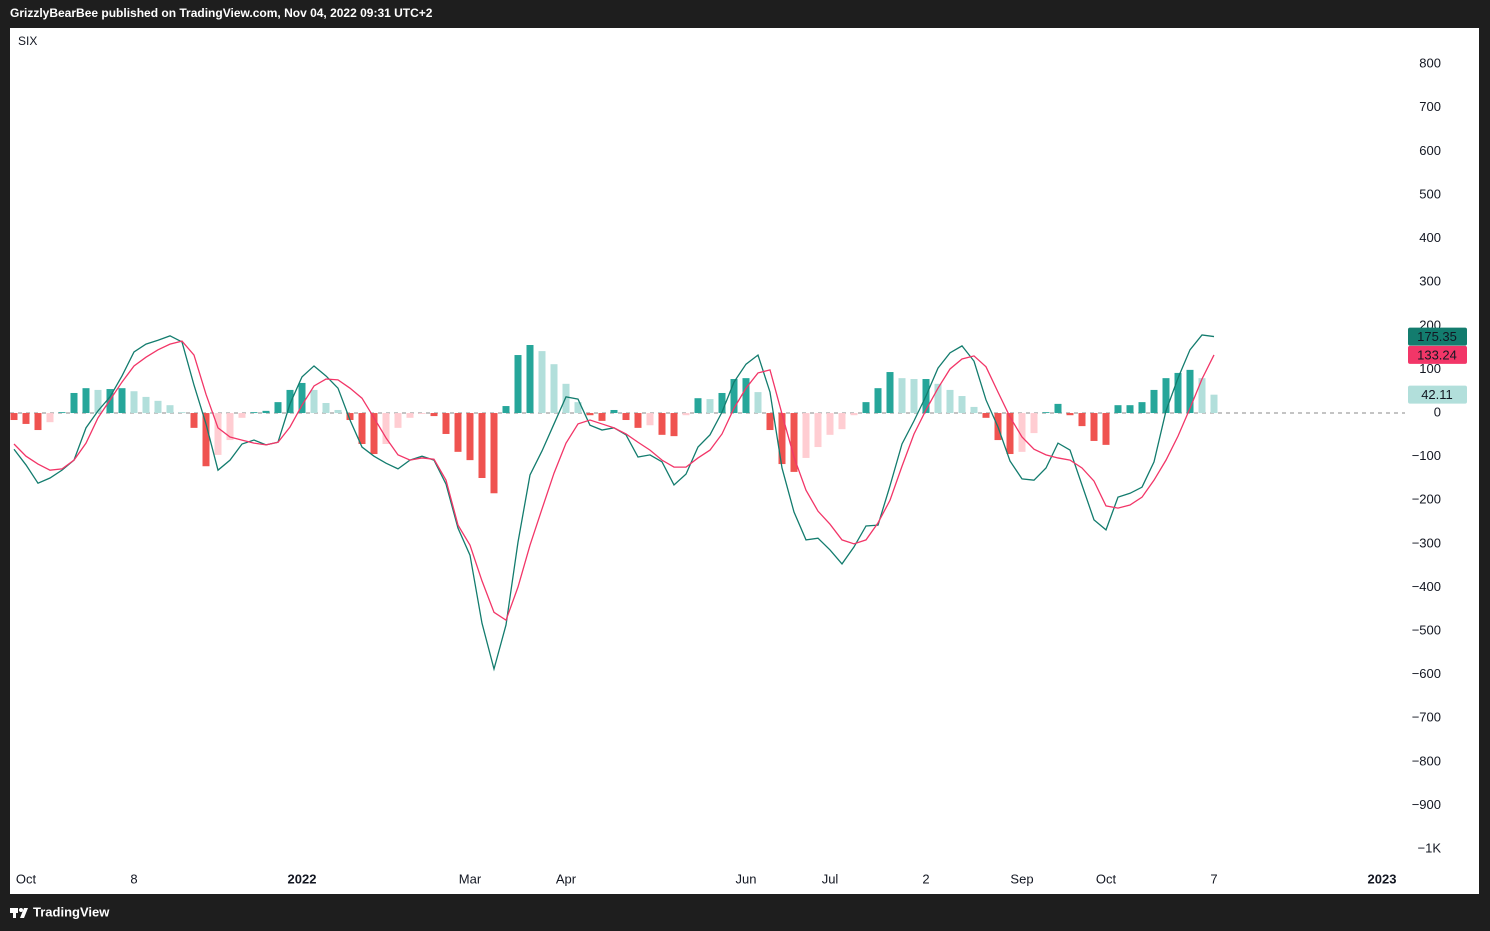 This screenshot has width=1490, height=931. Describe the element at coordinates (19, 913) in the screenshot. I see `logo` at that location.